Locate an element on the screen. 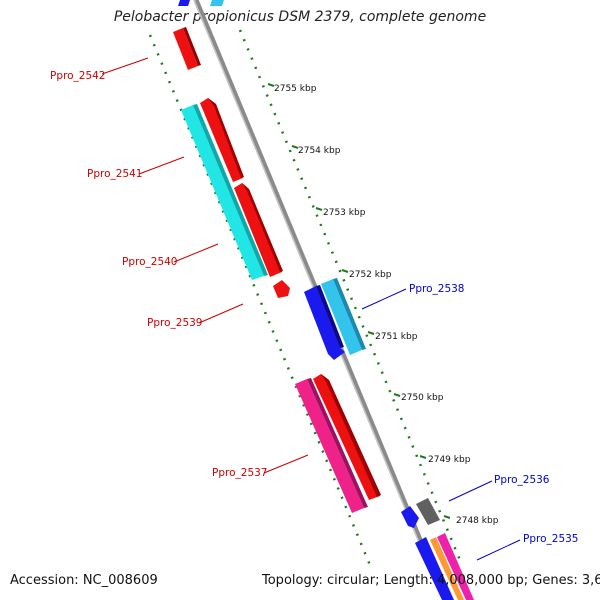 This screenshot has width=600, height=600. tick-label: 2751 kbp is located at coordinates (396, 337).